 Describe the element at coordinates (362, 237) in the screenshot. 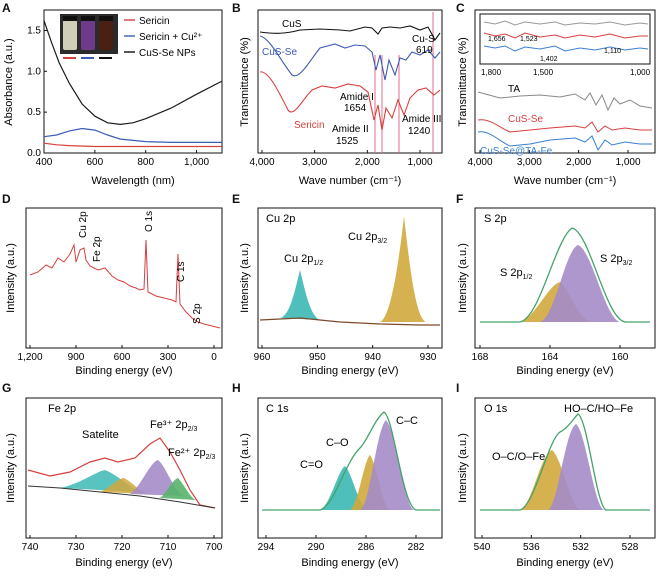

I see `label-cu2p32-main: Cu 2p` at that location.